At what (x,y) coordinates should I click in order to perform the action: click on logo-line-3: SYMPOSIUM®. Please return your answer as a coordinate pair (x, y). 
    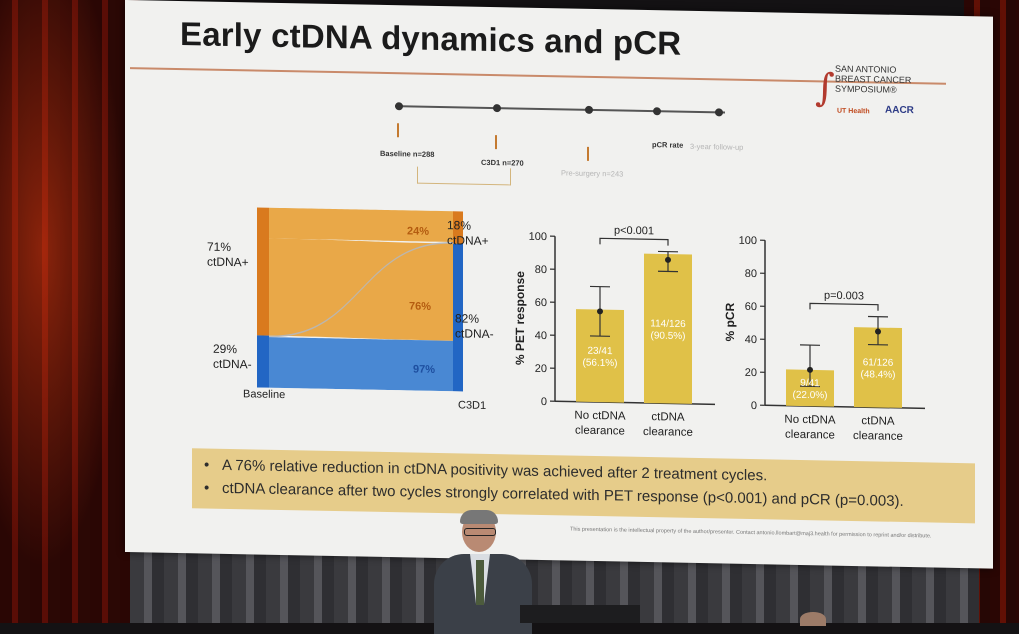
    Looking at the image, I should click on (881, 90).